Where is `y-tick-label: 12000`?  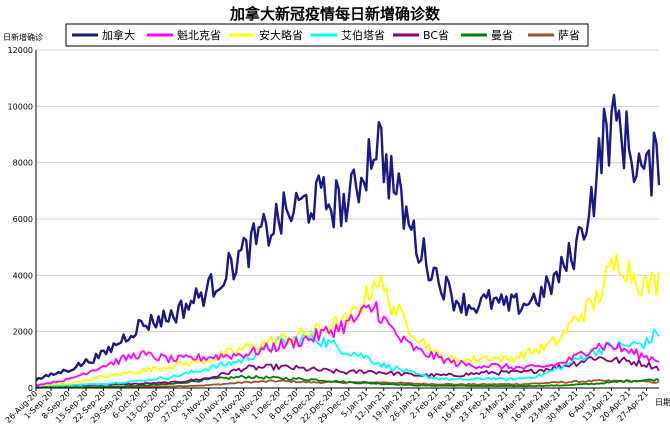 y-tick-label: 12000 is located at coordinates (20, 50).